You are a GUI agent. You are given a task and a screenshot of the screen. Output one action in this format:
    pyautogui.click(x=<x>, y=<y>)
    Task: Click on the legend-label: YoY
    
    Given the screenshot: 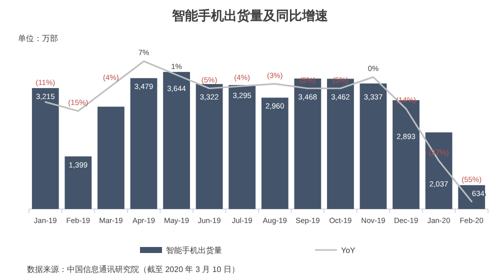 What is the action you would take?
    pyautogui.click(x=348, y=250)
    